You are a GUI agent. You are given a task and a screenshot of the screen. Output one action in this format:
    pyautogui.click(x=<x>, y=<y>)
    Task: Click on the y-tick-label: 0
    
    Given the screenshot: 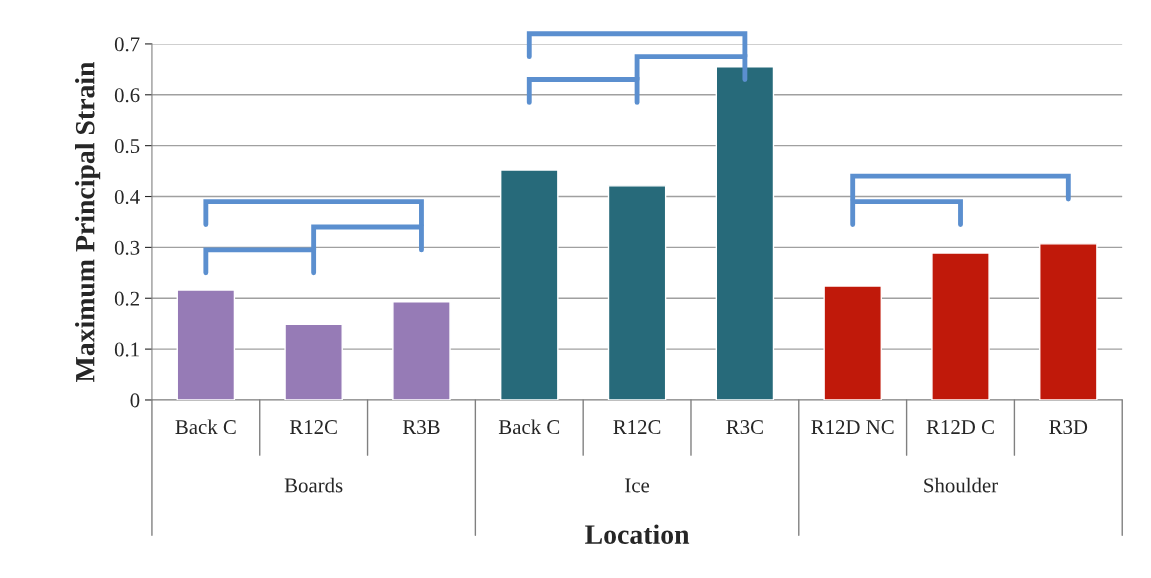 What is the action you would take?
    pyautogui.click(x=135, y=400)
    